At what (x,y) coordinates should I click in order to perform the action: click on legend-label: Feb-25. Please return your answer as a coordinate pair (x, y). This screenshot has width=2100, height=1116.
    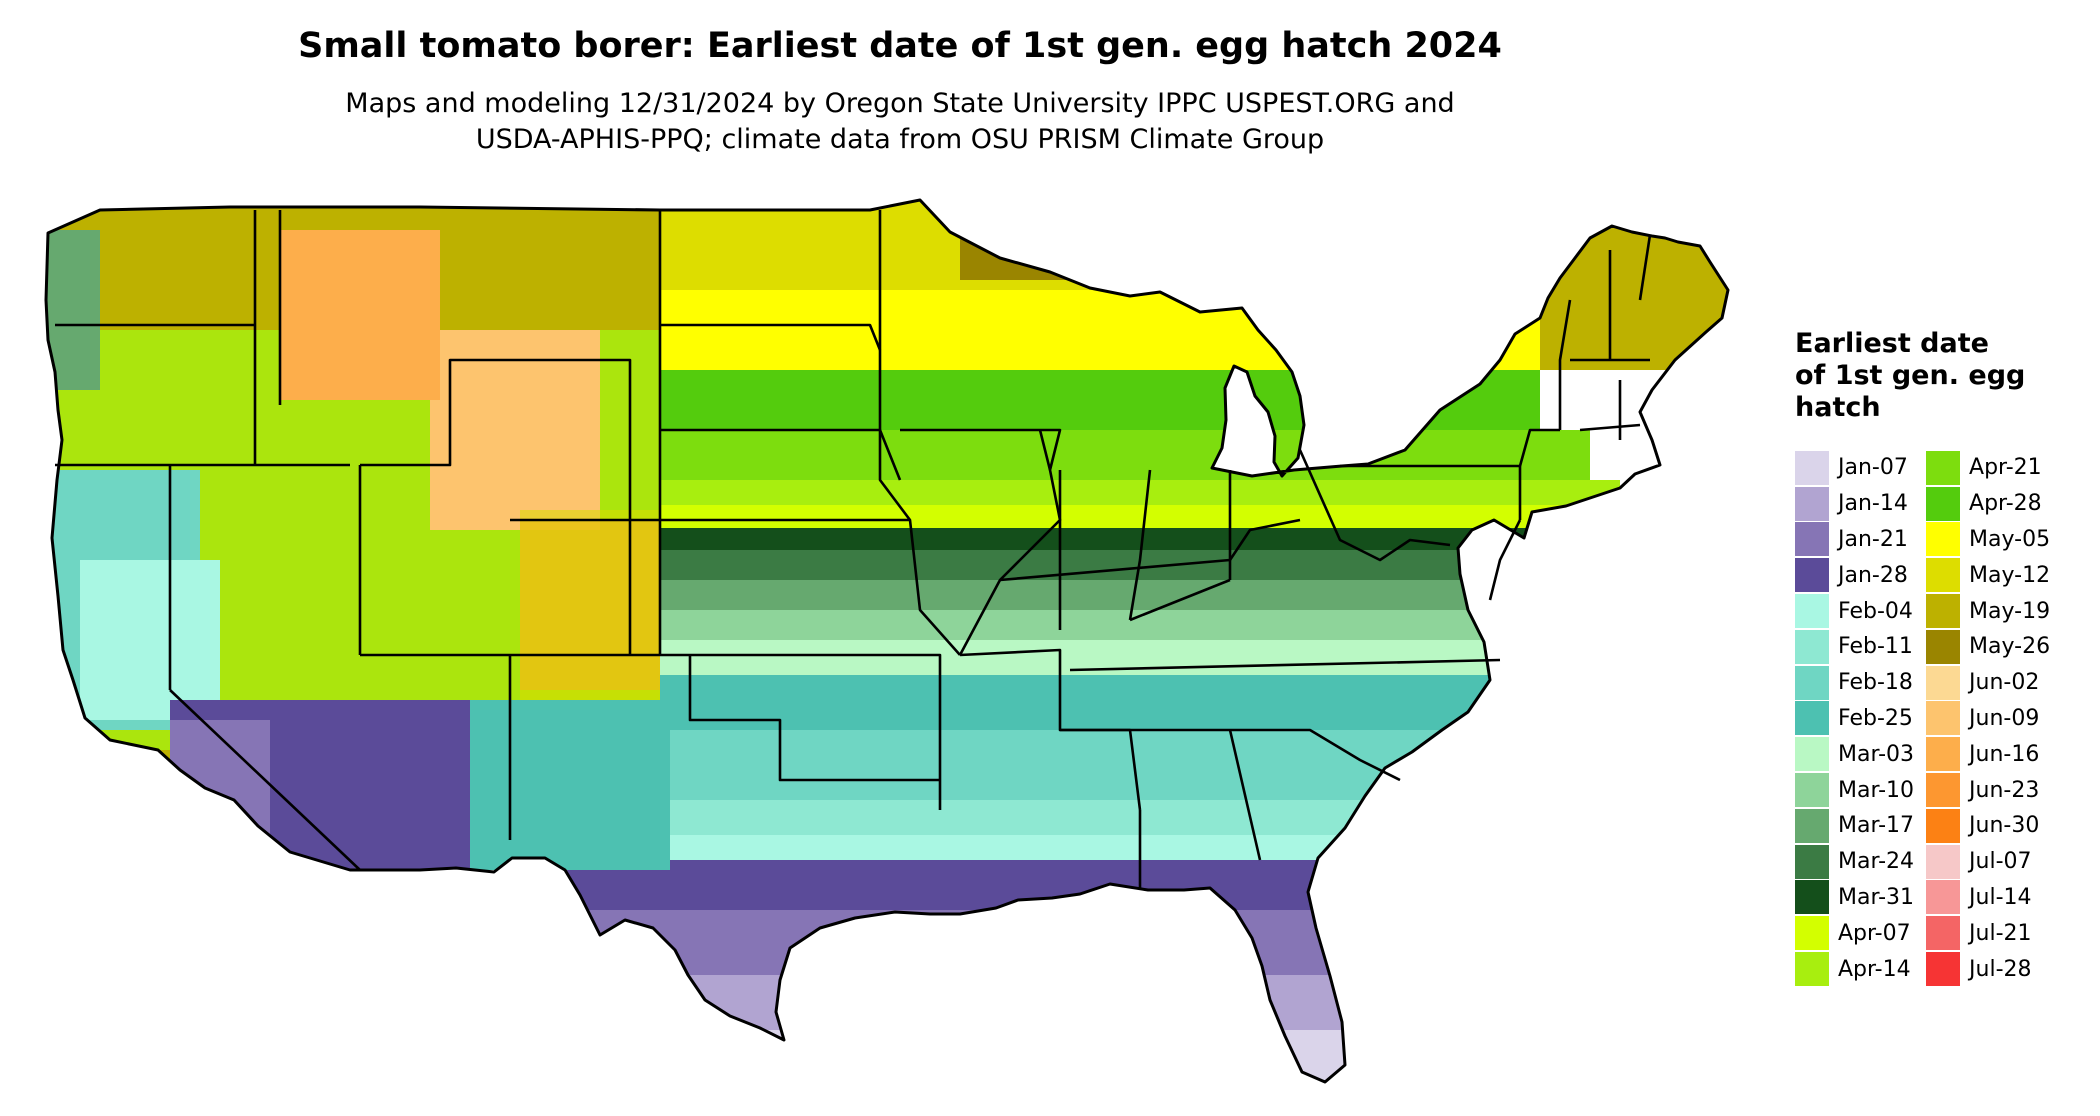
    Looking at the image, I should click on (1875, 718).